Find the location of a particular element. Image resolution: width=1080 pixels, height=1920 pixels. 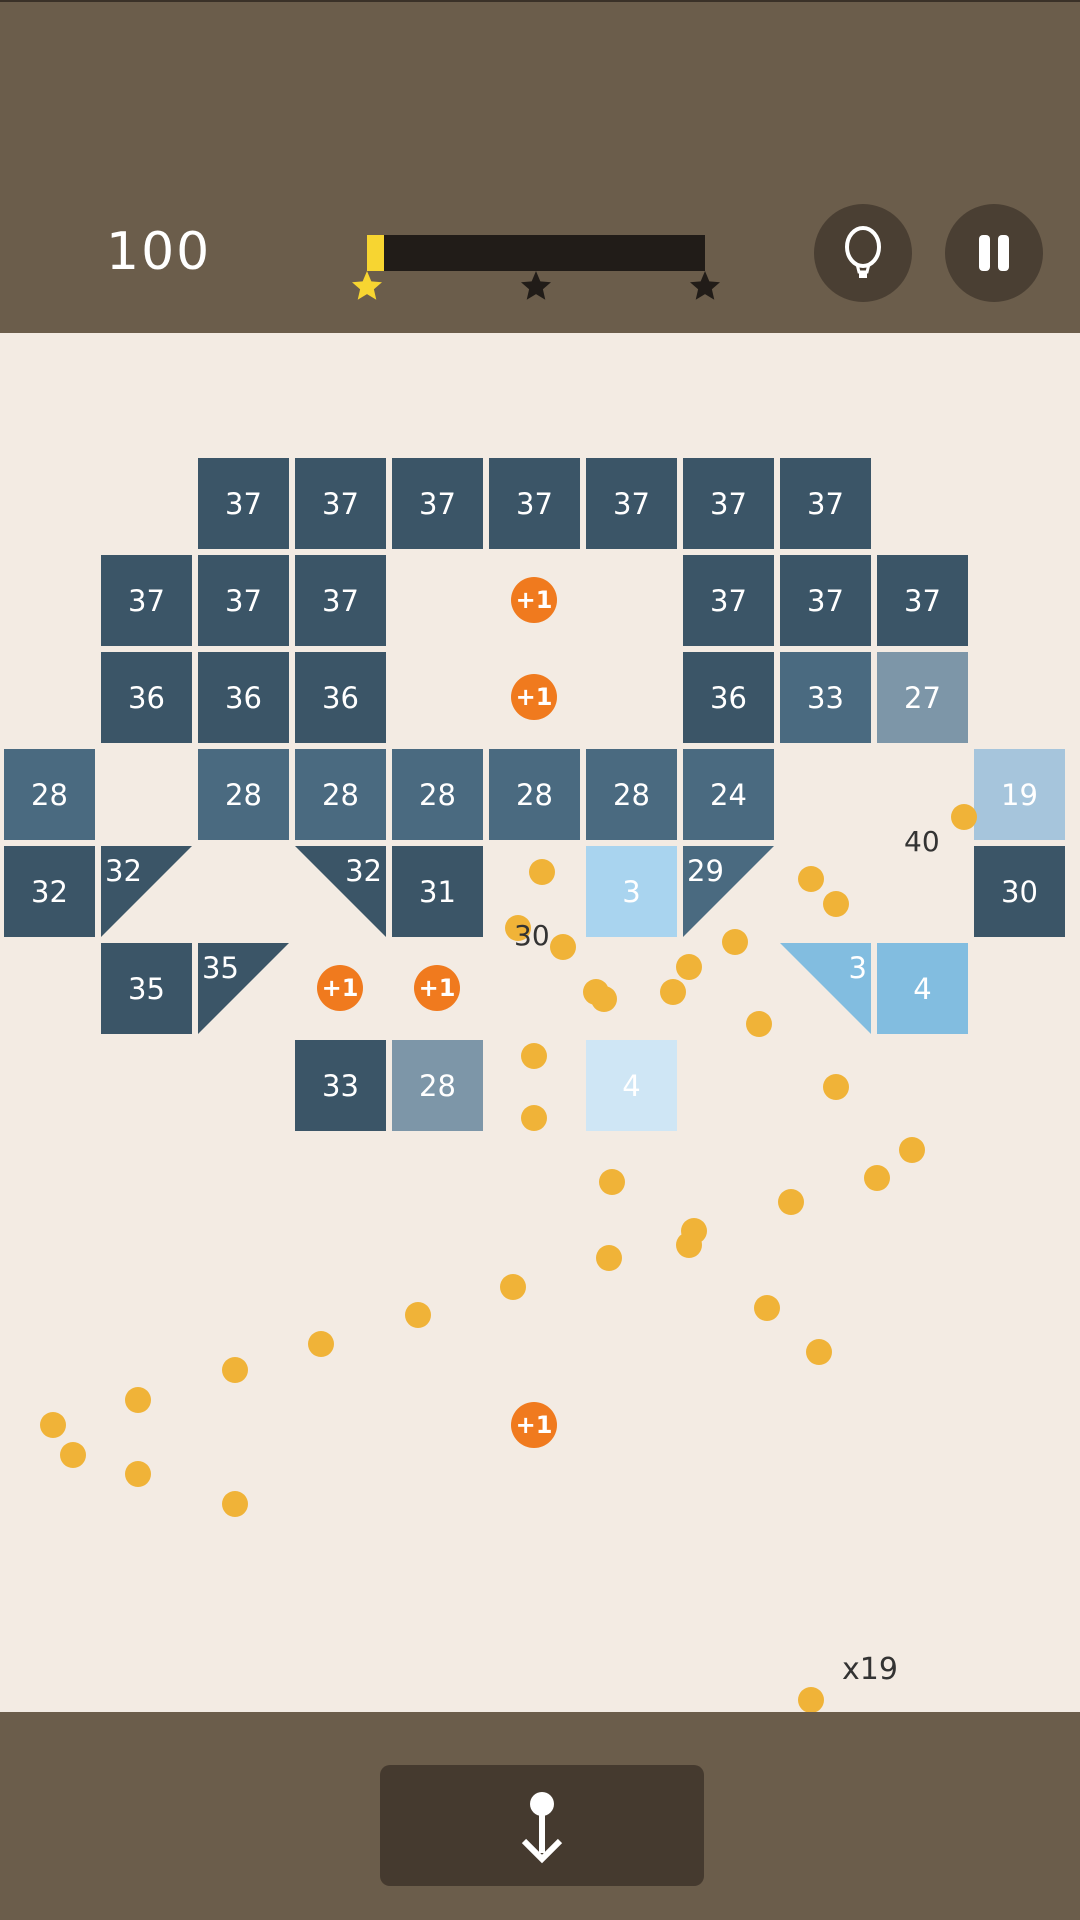

progress-fill is located at coordinates (375, 253).